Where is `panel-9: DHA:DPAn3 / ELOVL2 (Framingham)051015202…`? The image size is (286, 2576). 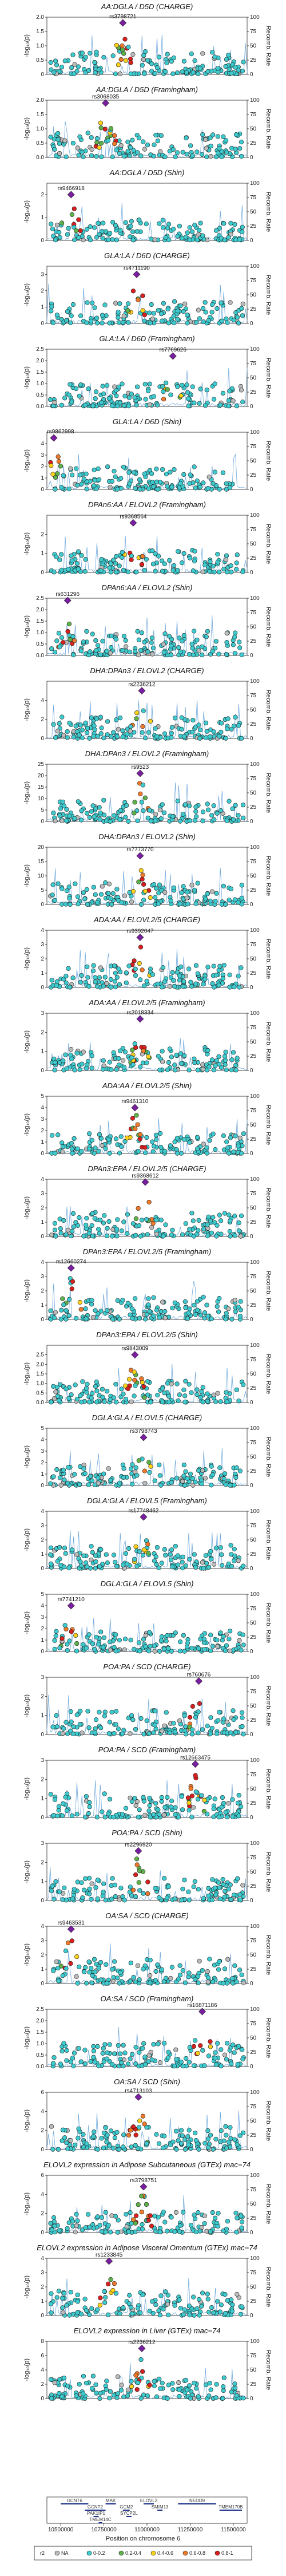 panel-9: DHA:DPAn3 / ELOVL2 (Framingham)051015202… is located at coordinates (147, 787).